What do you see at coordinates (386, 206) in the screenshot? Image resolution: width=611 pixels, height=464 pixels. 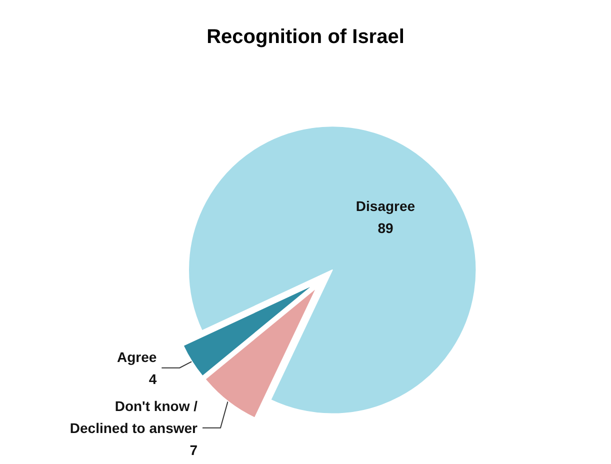 I see `slice-label: Disagree` at bounding box center [386, 206].